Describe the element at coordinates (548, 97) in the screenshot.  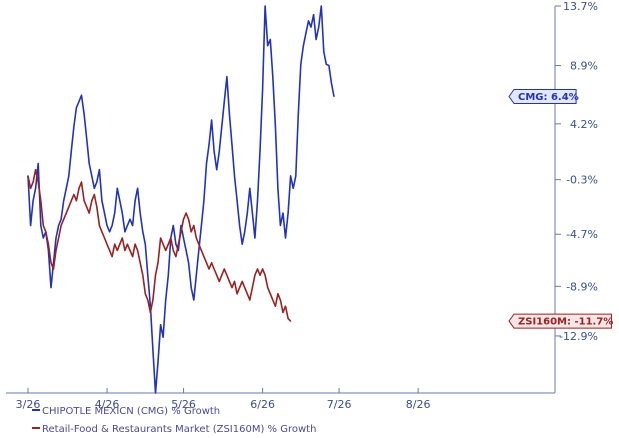
I see `callout-label: CMG: 6.4%` at that location.